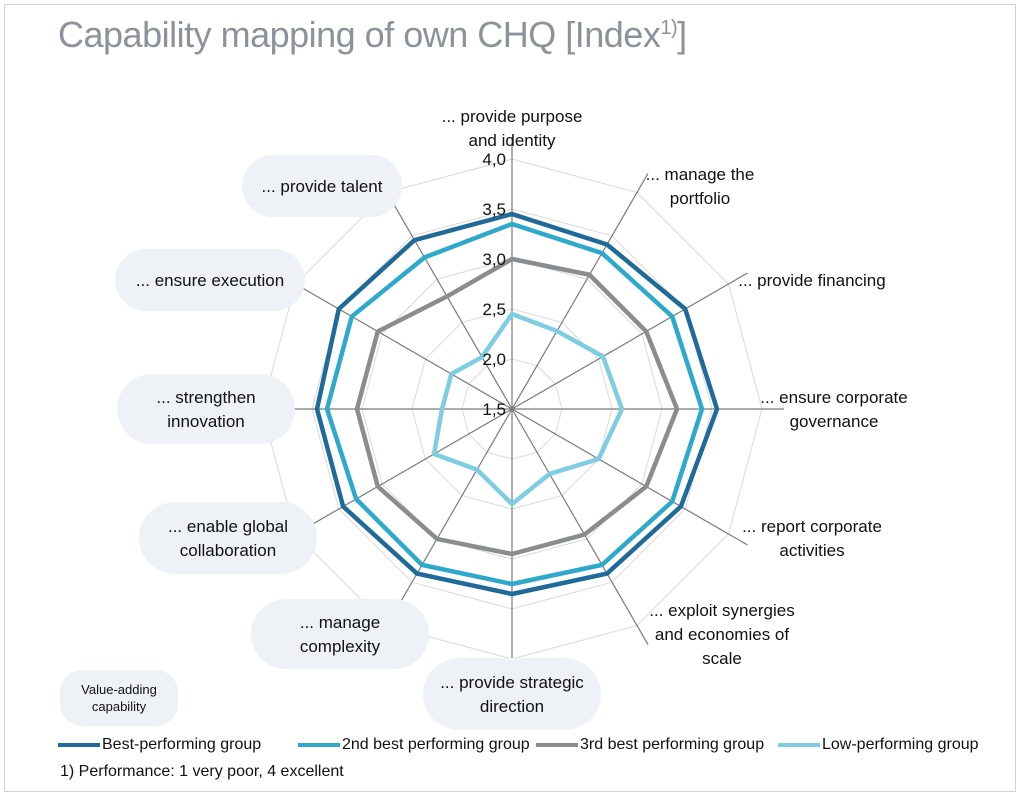 The width and height of the screenshot is (1024, 798). Describe the element at coordinates (669, 28) in the screenshot. I see `chart-title-footnote-ref: 1)` at that location.